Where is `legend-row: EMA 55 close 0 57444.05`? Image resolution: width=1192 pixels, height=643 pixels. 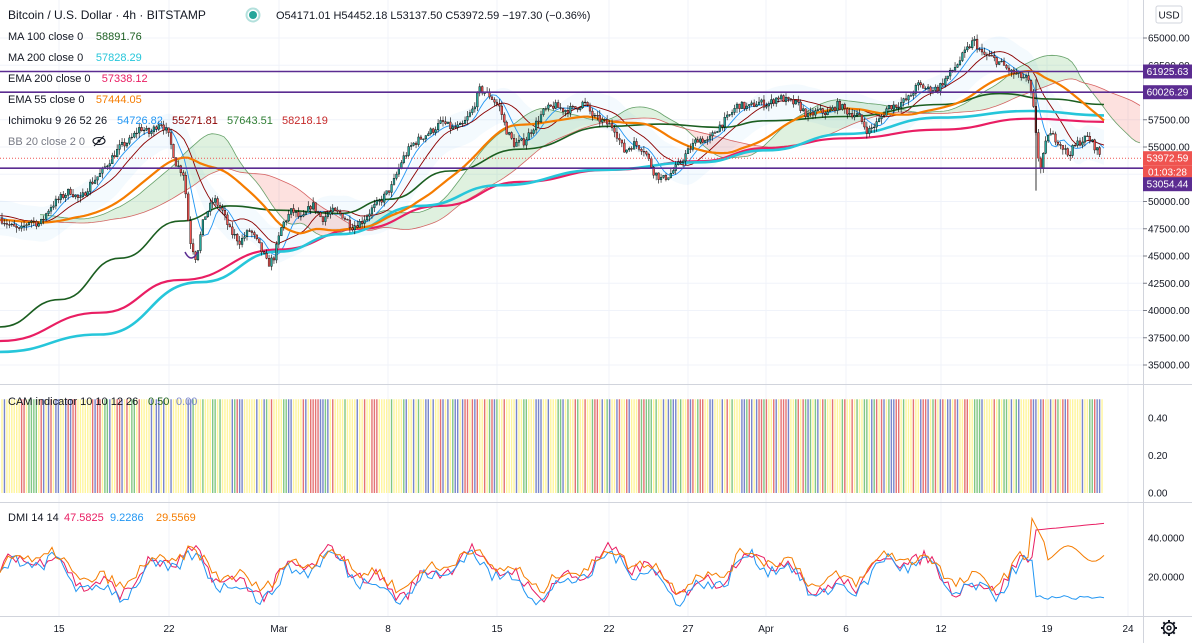
legend-row: EMA 55 close 0 57444.05 is located at coordinates (75, 100).